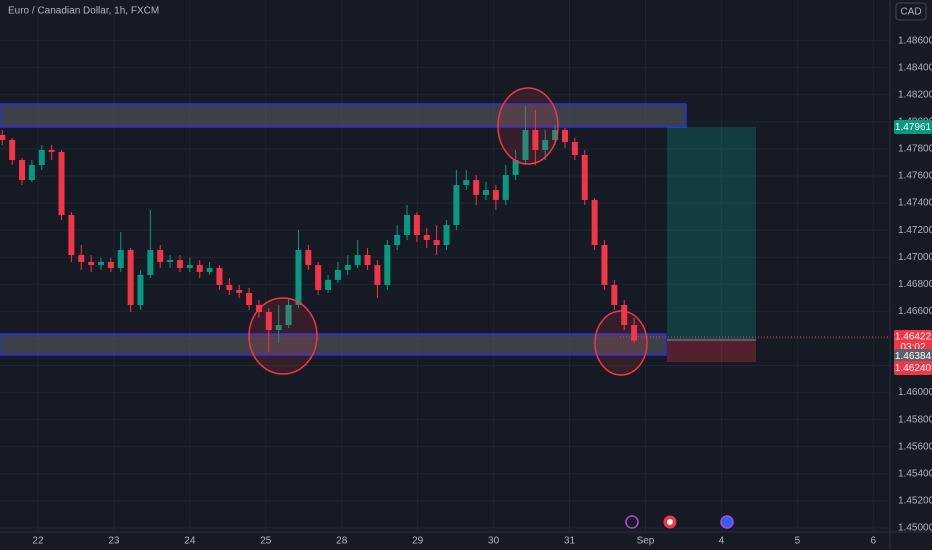 The height and width of the screenshot is (550, 932). What do you see at coordinates (915, 176) in the screenshot?
I see `y-tick-label: 1.47600` at bounding box center [915, 176].